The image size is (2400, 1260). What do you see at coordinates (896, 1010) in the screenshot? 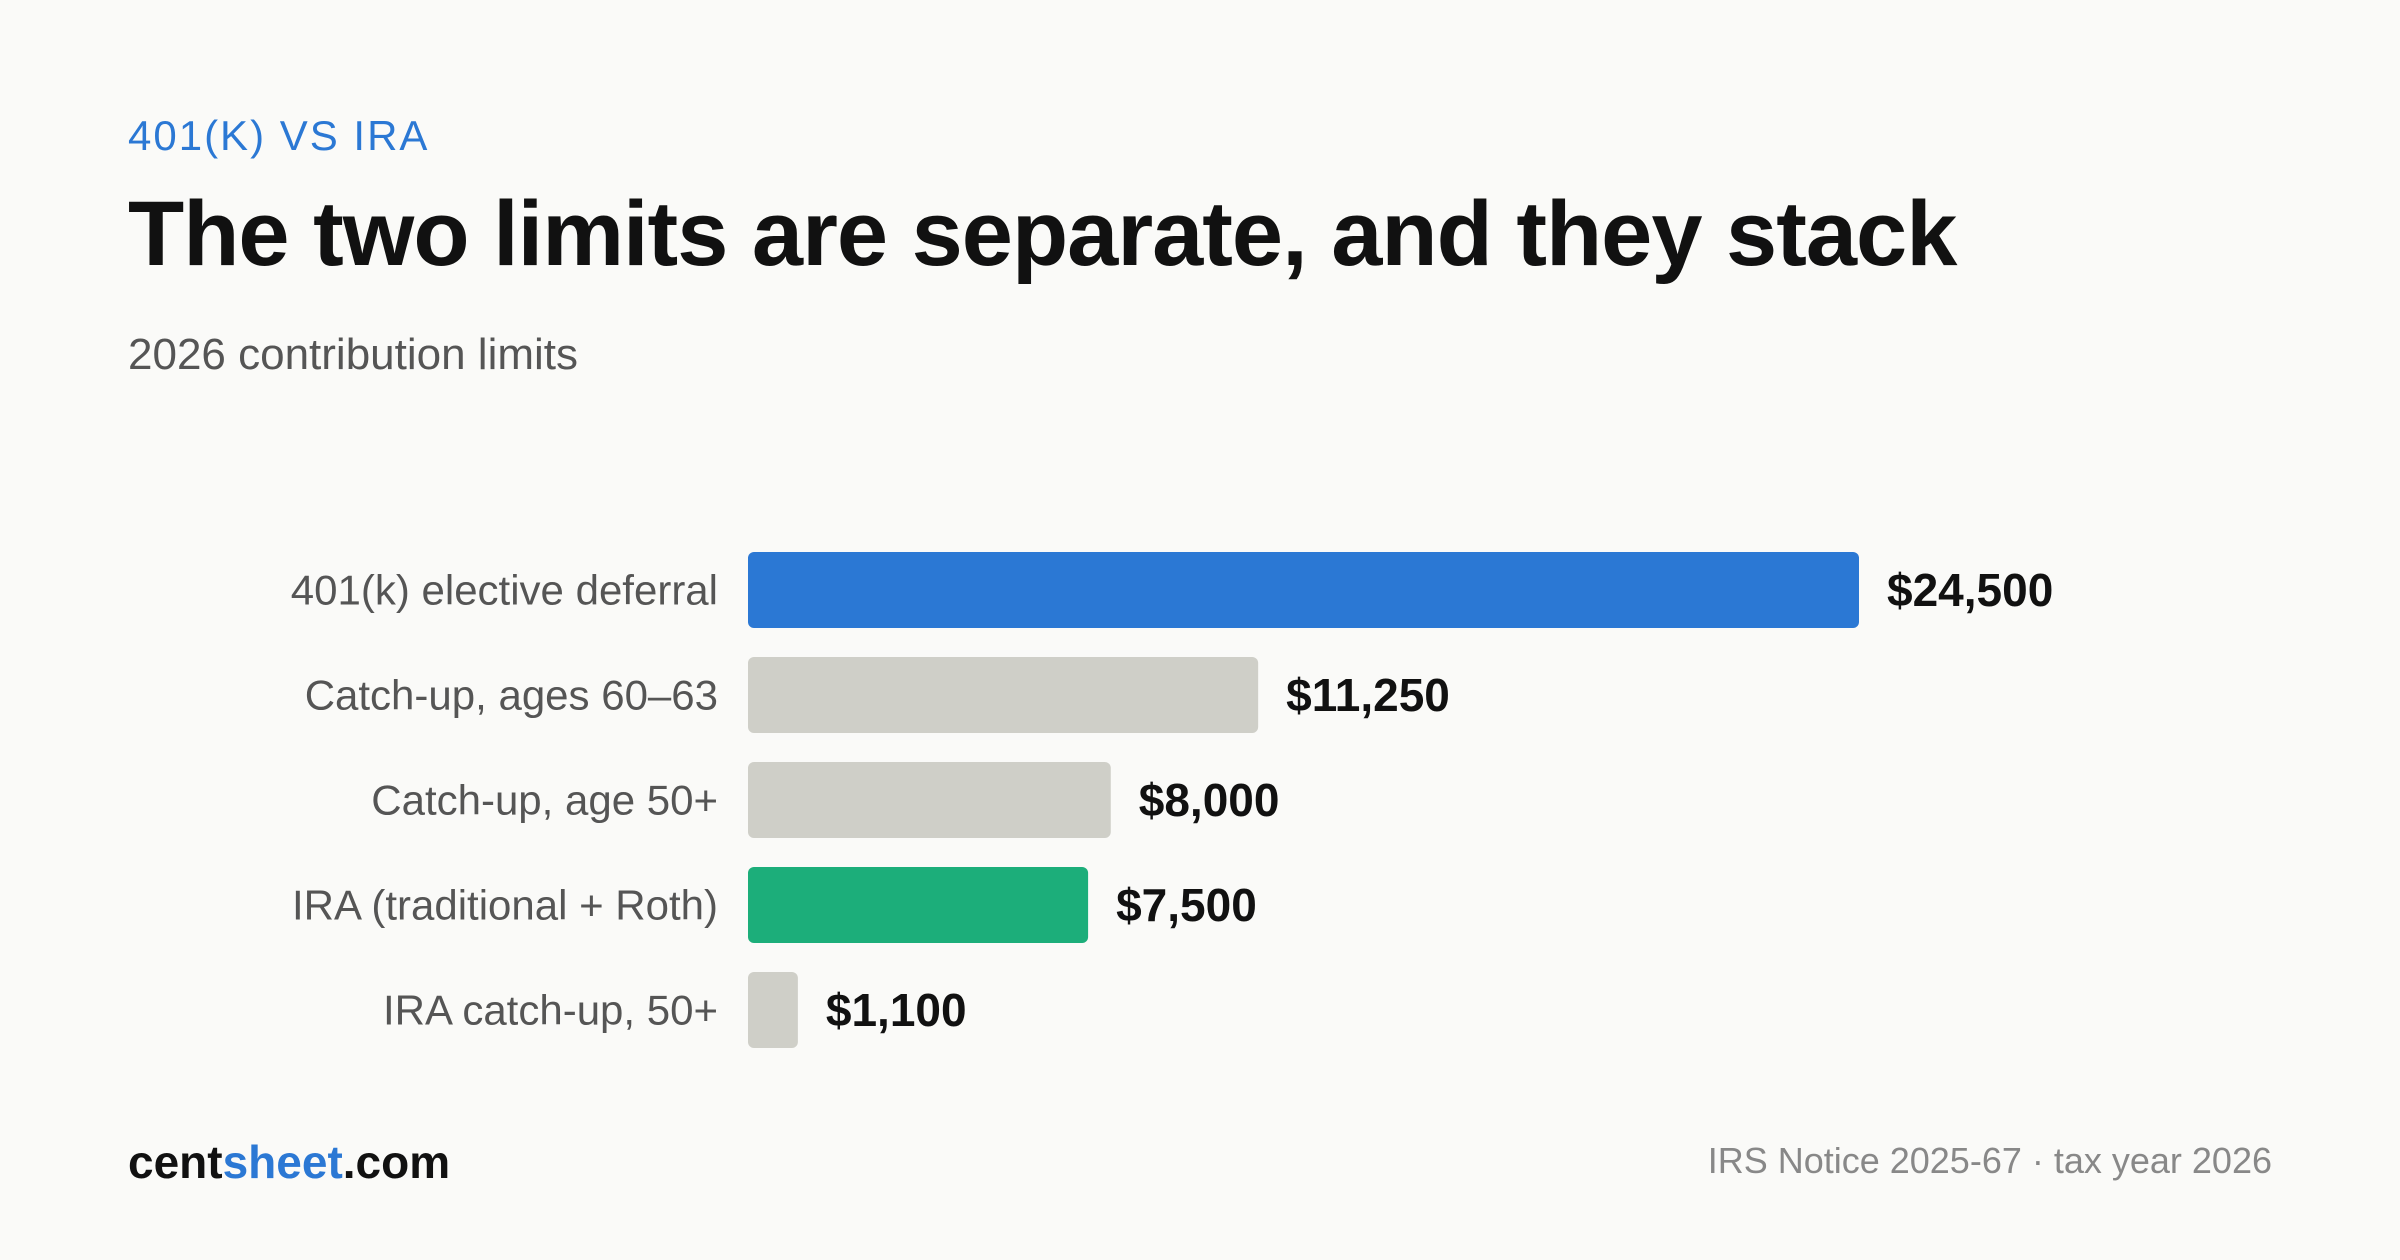
I see `value-label-4: $1,100` at bounding box center [896, 1010].